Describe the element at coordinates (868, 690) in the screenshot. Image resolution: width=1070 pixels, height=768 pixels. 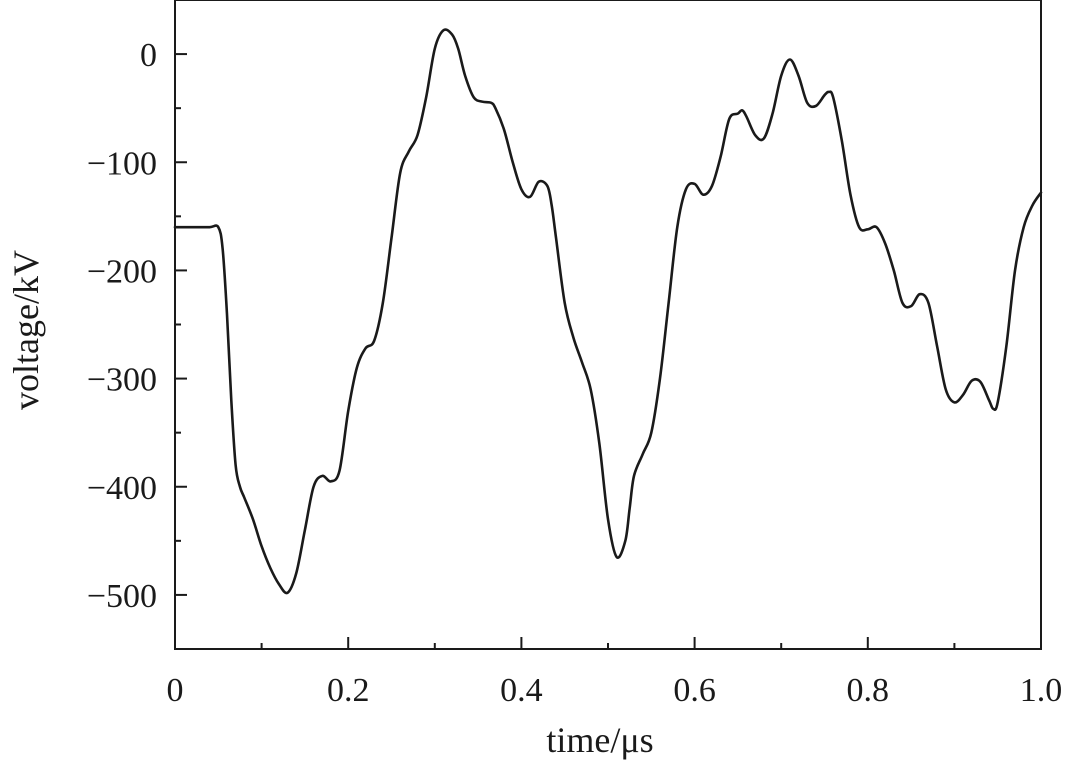
I see `x-tick-label: 0.8` at that location.